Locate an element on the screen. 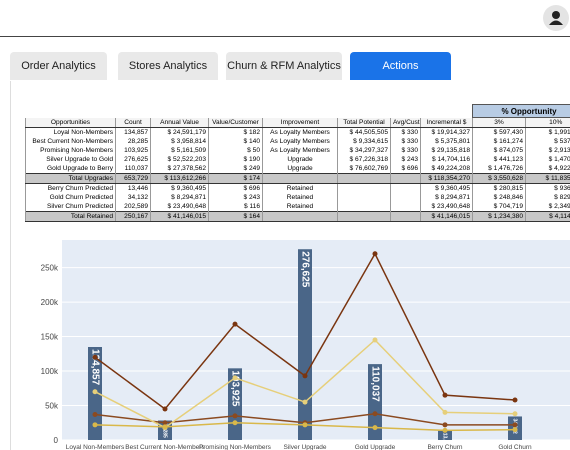 The image size is (570, 450). cell: $ 243 is located at coordinates (235, 197).